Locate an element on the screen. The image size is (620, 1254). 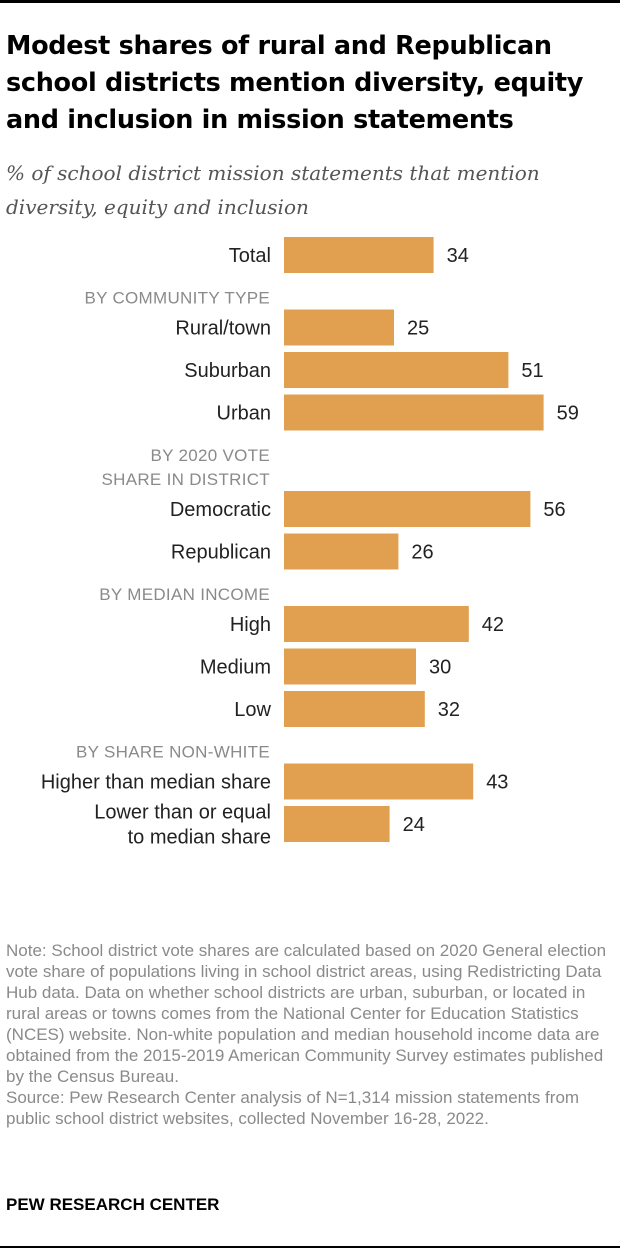
category-label: Medium is located at coordinates (235, 668).